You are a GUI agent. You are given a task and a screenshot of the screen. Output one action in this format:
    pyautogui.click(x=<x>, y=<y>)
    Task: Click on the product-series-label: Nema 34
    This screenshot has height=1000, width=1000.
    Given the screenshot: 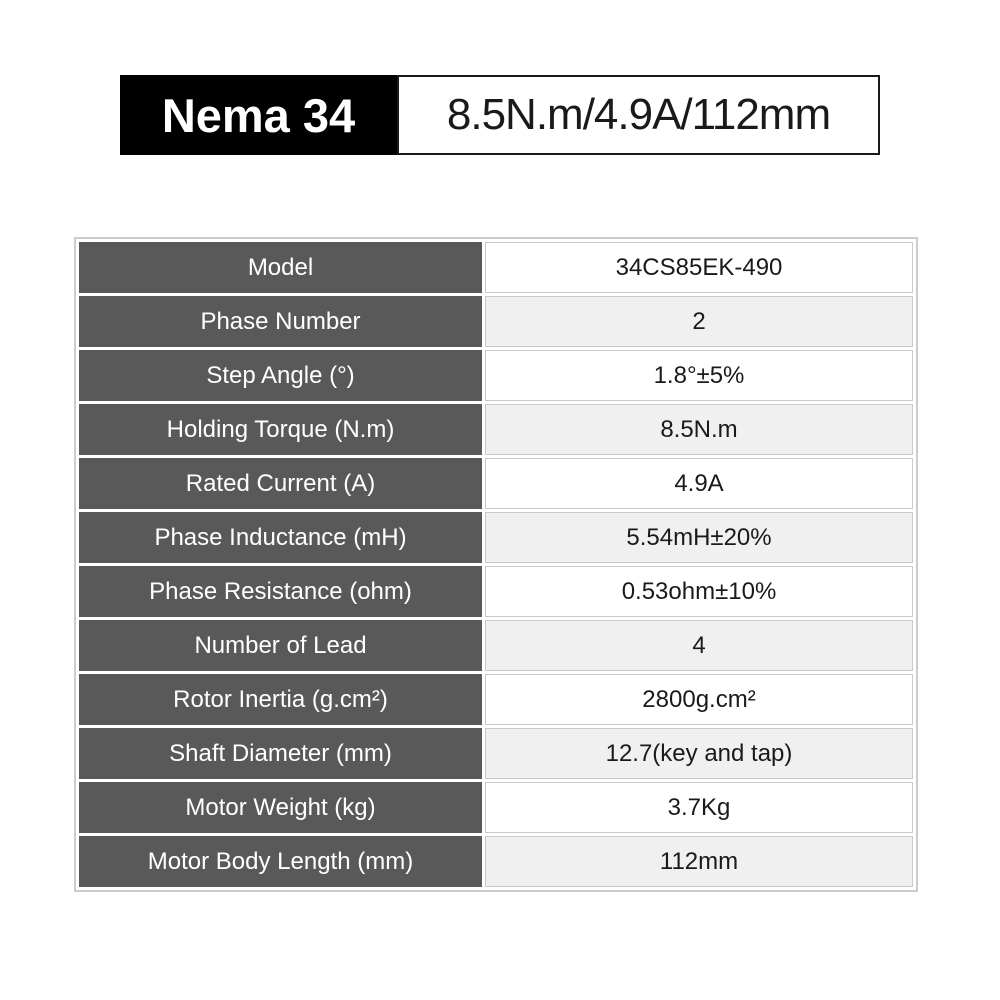 What is the action you would take?
    pyautogui.click(x=258, y=115)
    